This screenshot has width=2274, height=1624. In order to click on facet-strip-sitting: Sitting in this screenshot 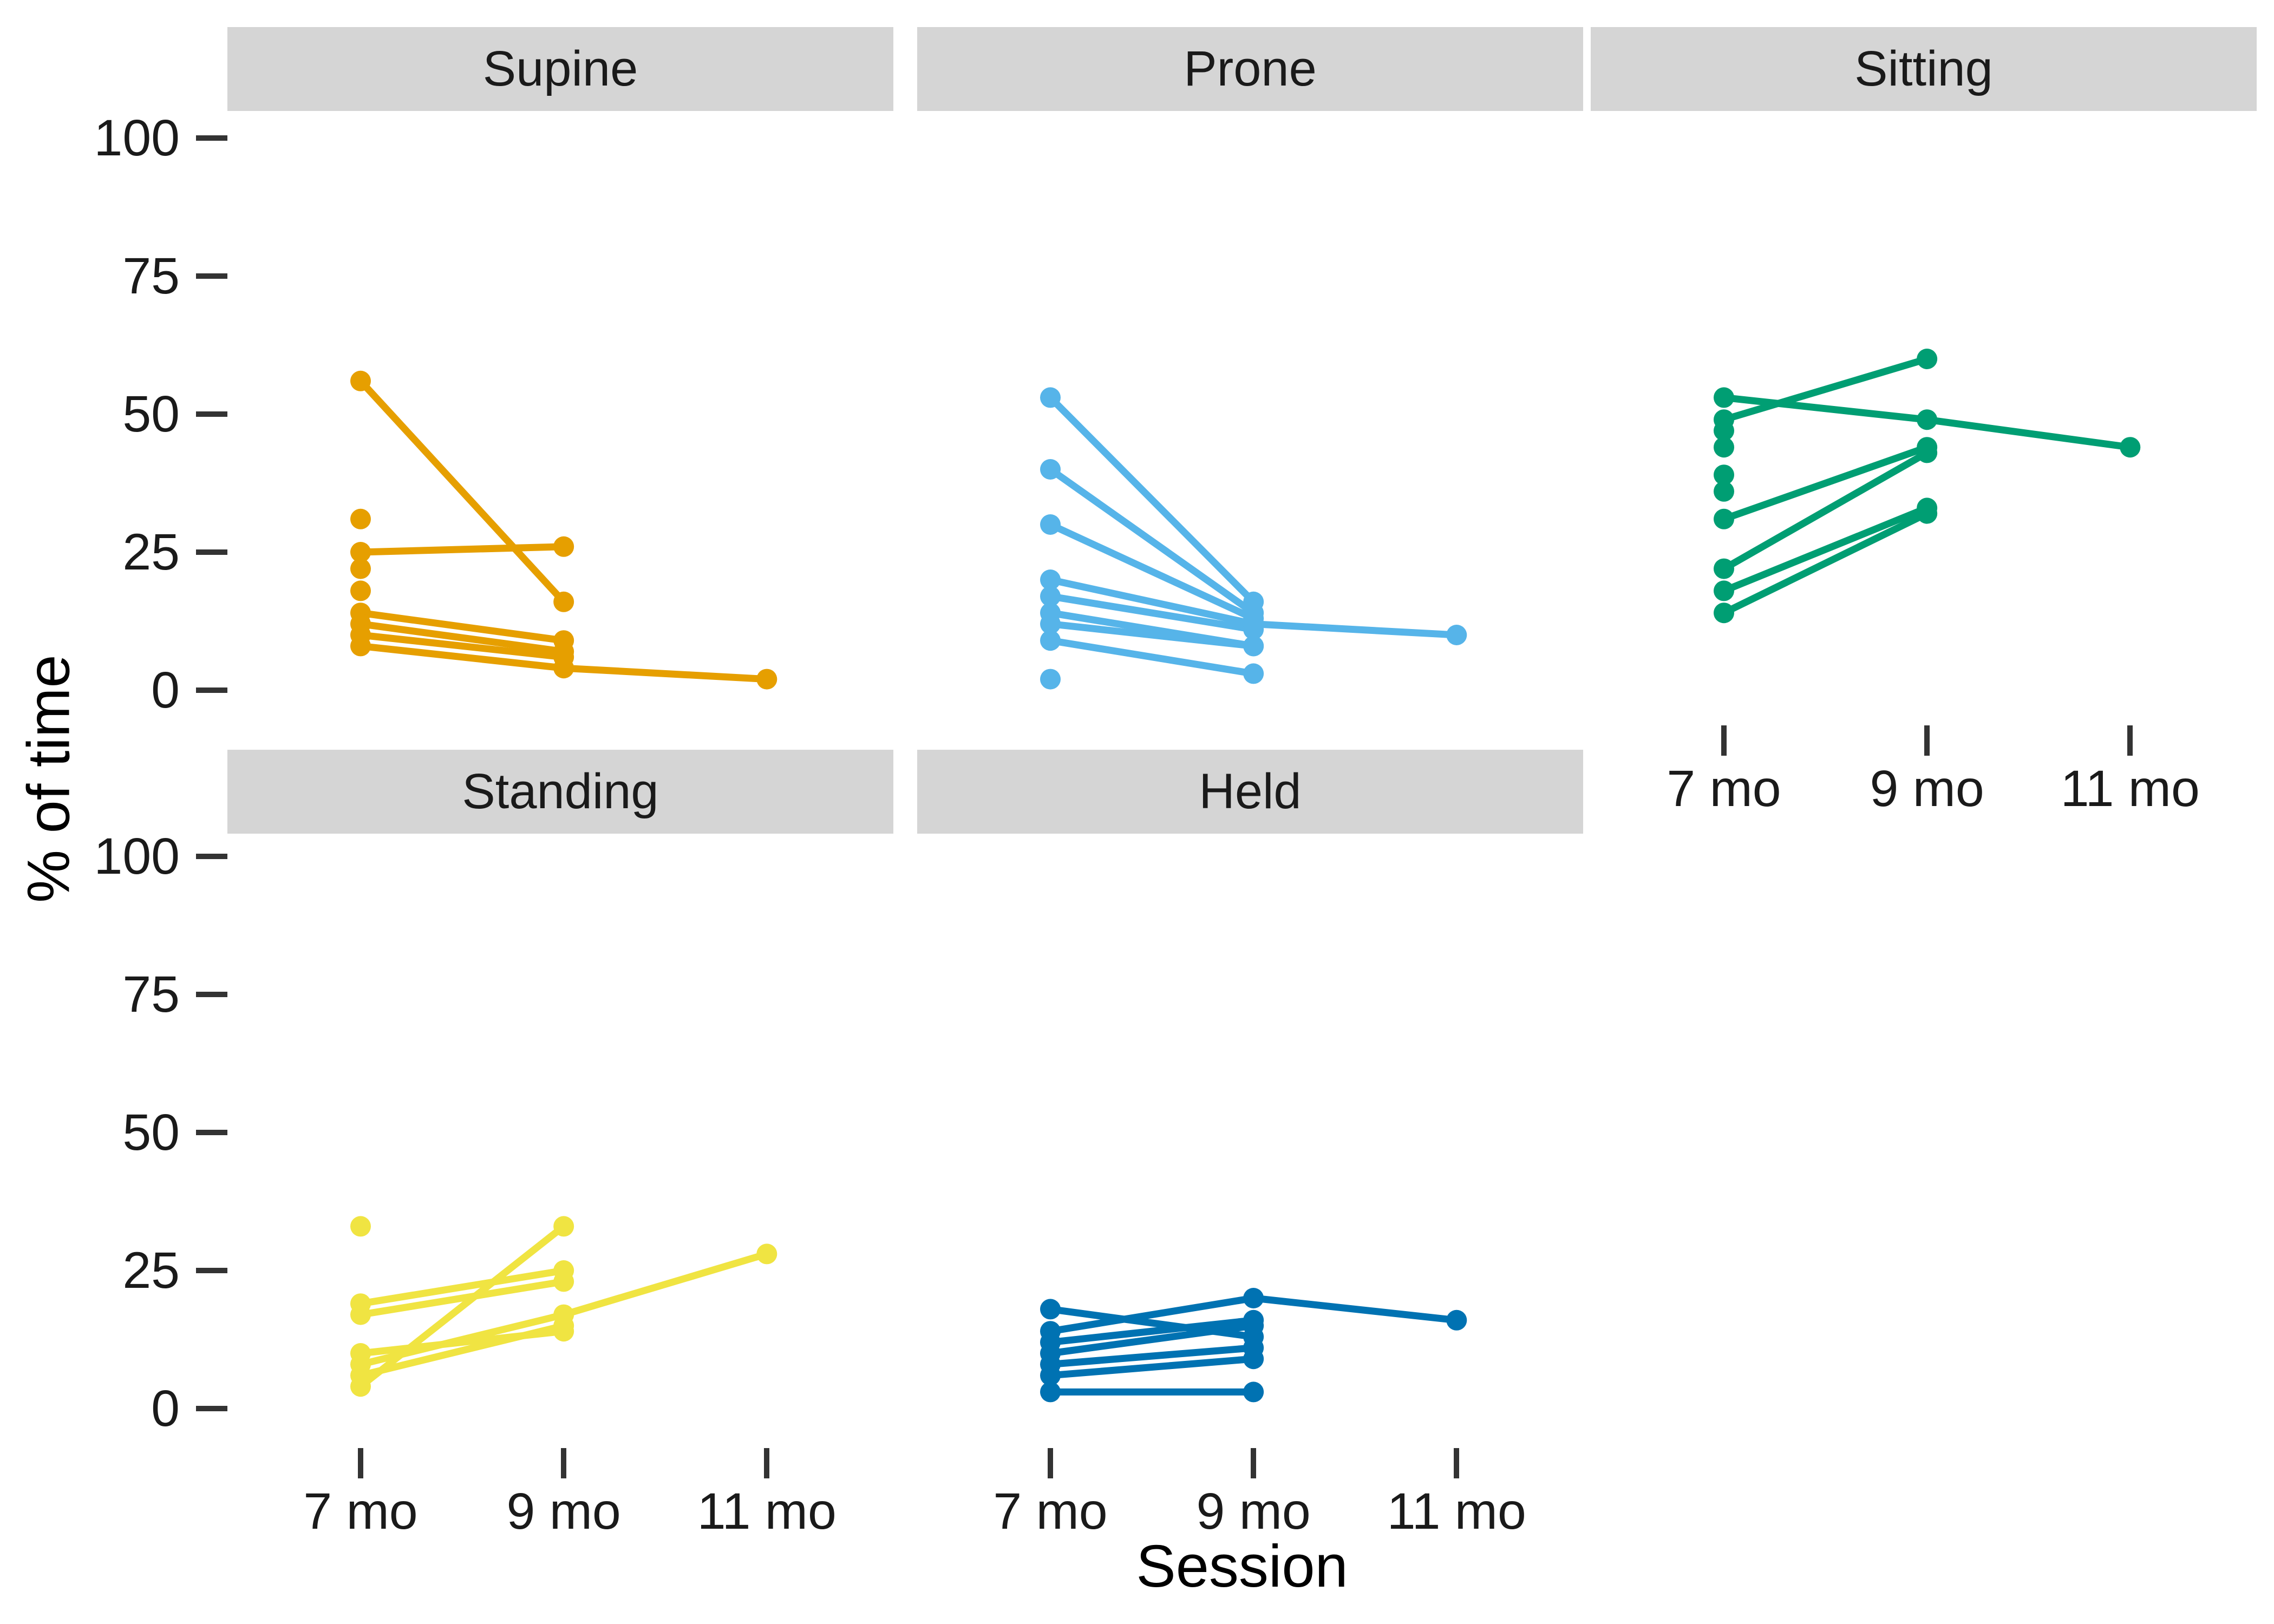, I will do `click(1924, 69)`.